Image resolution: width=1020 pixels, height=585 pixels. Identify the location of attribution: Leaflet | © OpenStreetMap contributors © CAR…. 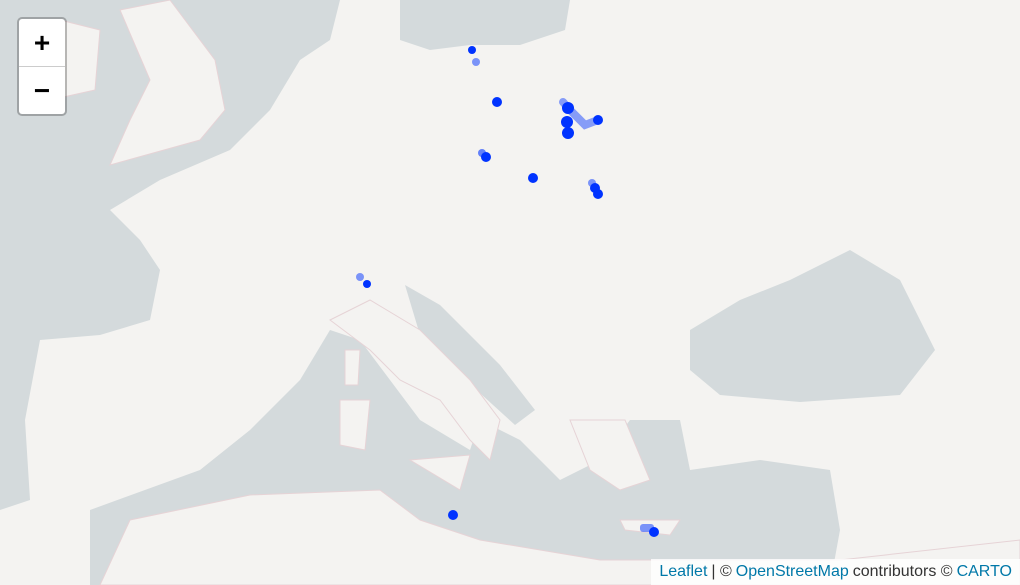
(835, 572).